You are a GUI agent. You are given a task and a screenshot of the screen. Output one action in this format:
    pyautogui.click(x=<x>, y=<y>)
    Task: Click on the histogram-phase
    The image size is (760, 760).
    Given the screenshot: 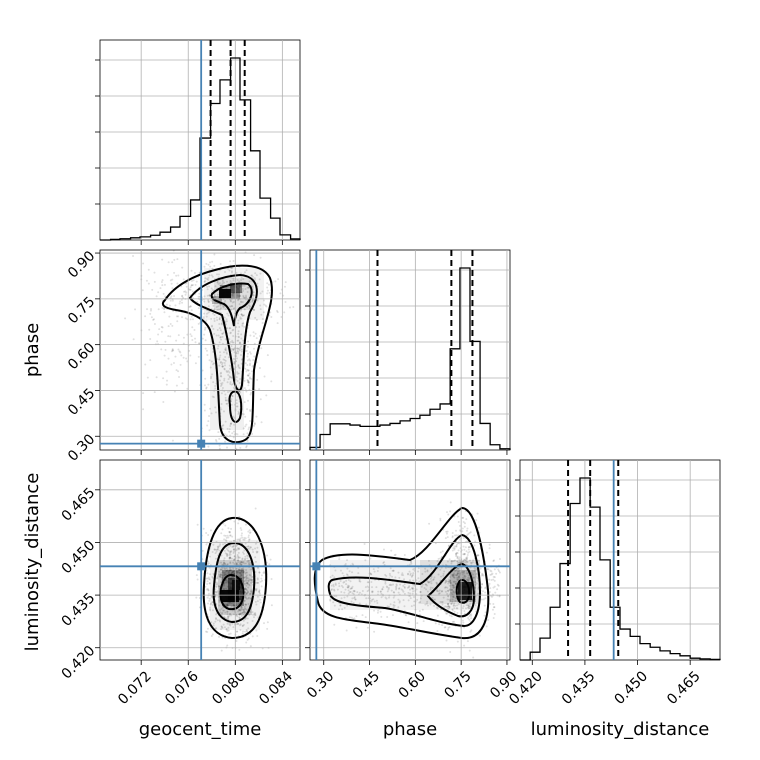 What is the action you would take?
    pyautogui.click(x=410, y=358)
    